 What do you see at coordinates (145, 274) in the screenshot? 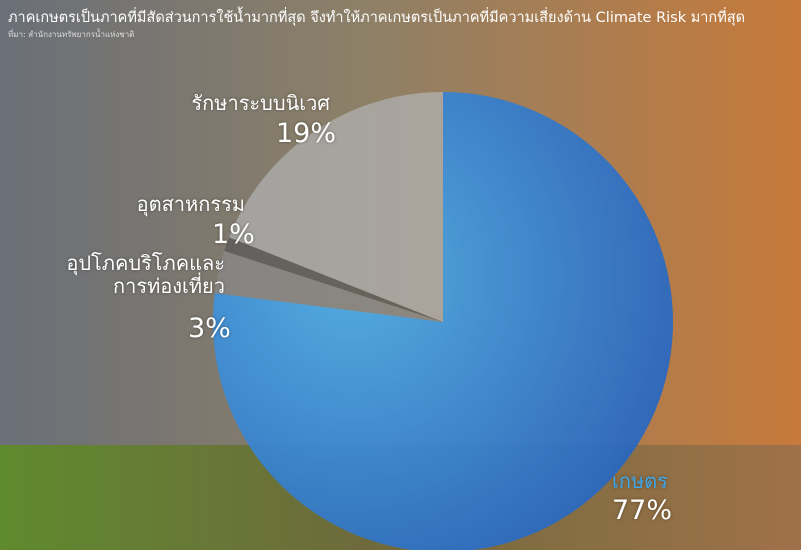
I see `slice-label: อุปโภคบริโภคและ การท่องเที่ยว` at bounding box center [145, 274].